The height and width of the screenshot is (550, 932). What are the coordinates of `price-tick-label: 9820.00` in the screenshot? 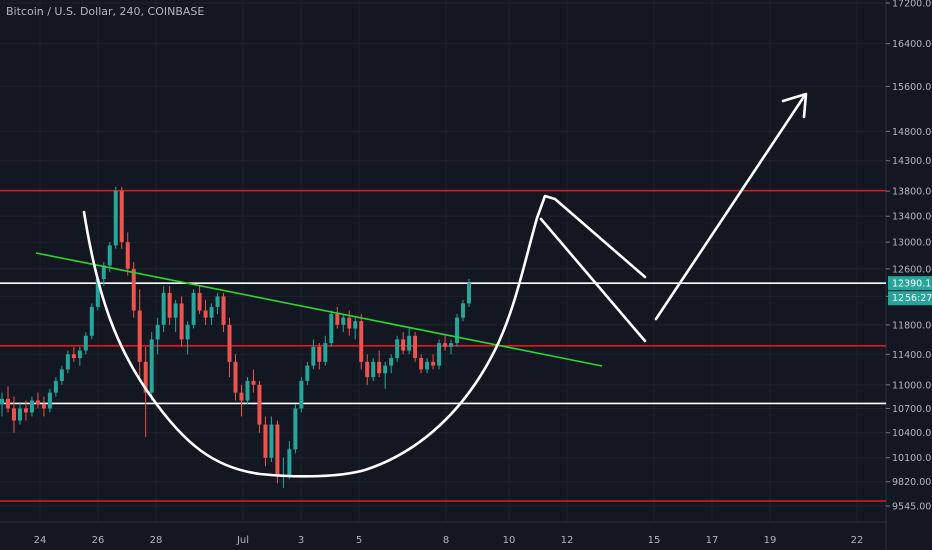 It's located at (911, 482).